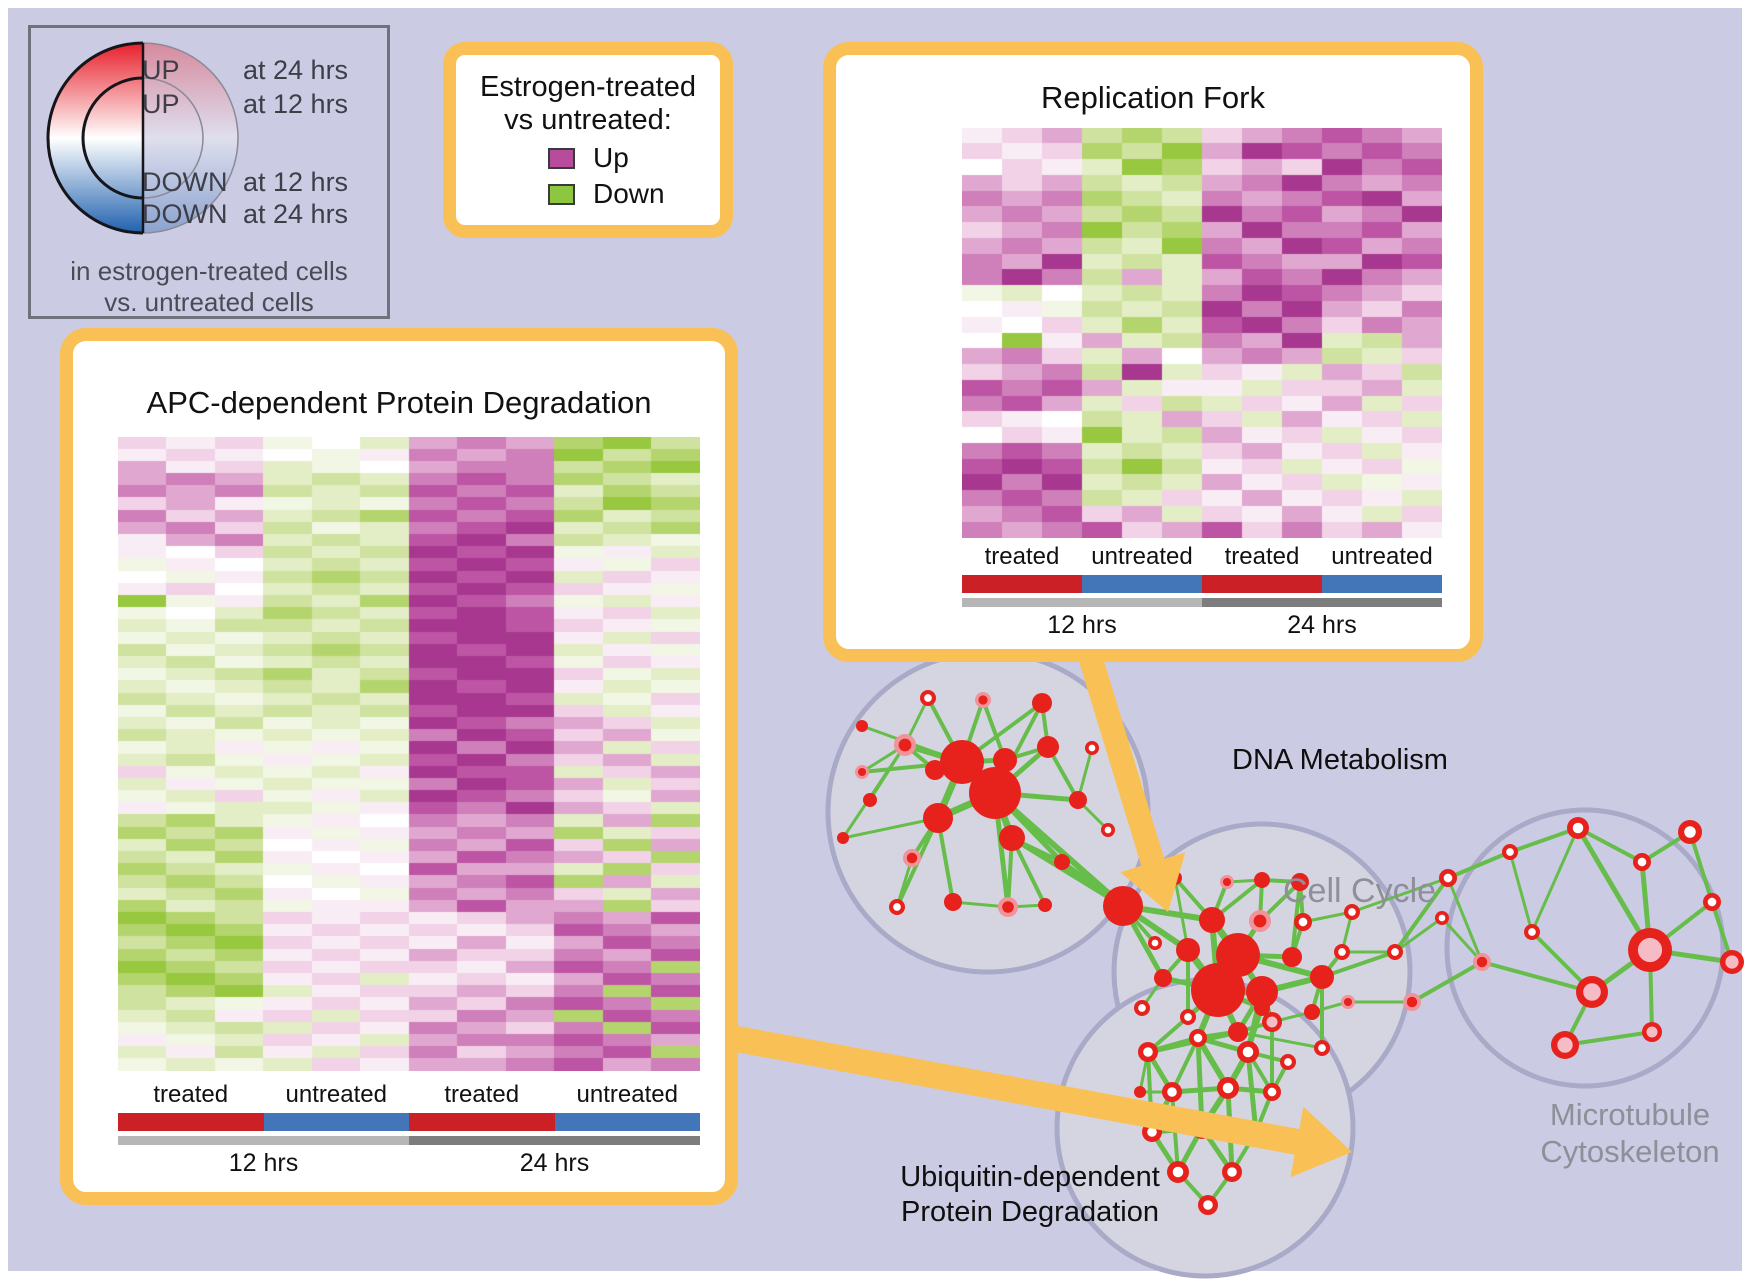 This screenshot has height=1279, width=1750. Describe the element at coordinates (561, 158) in the screenshot. I see `up-color-swatch` at that location.